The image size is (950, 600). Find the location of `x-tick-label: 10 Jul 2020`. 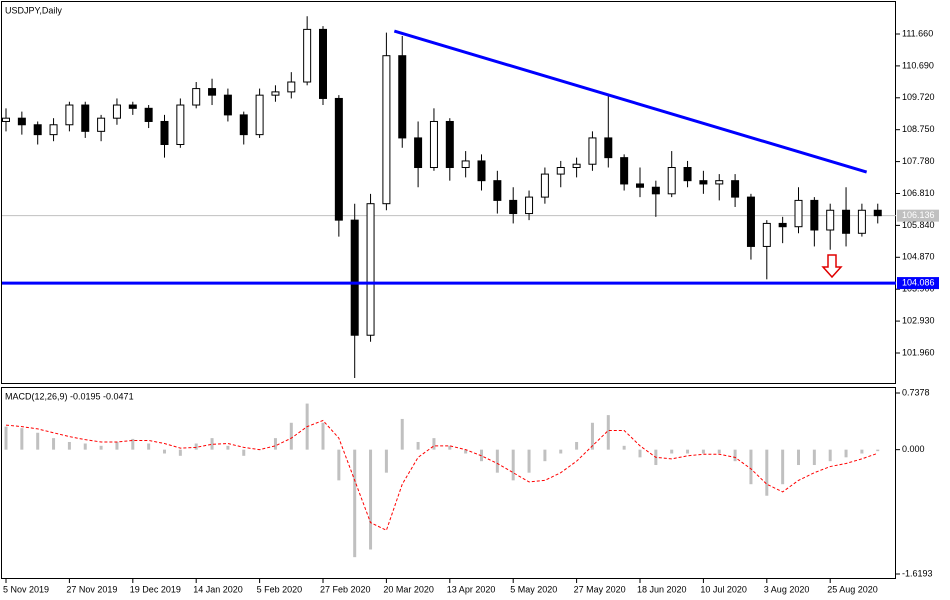

x-tick-label: 10 Jul 2020 is located at coordinates (723, 589).